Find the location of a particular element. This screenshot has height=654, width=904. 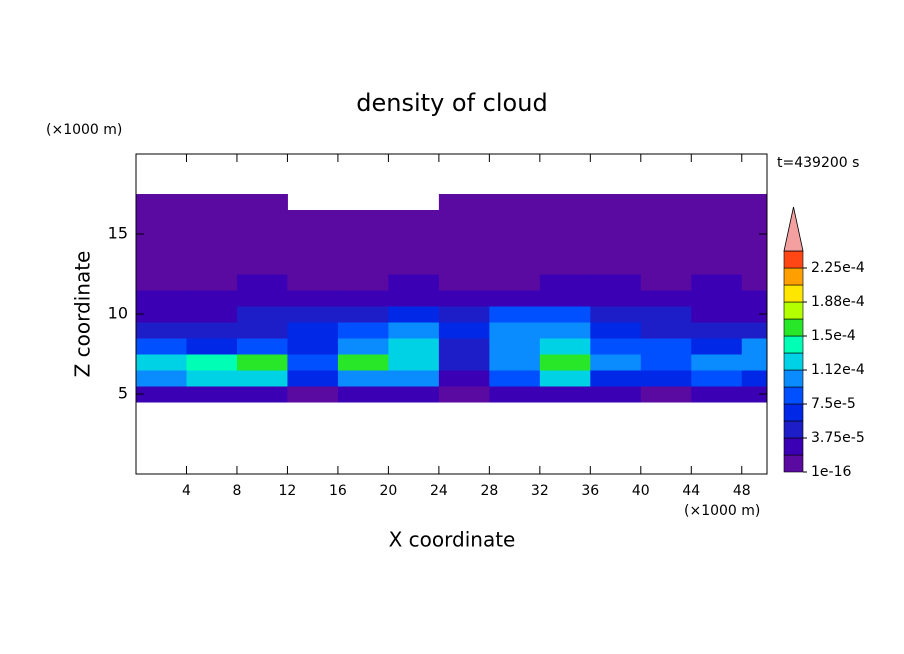

colorbar-tick-label: 1e-16 is located at coordinates (831, 472).